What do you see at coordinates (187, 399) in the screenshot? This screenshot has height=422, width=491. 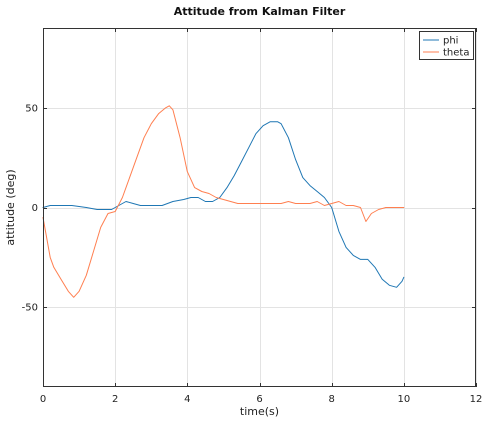 I see `x-tick-label: 4` at bounding box center [187, 399].